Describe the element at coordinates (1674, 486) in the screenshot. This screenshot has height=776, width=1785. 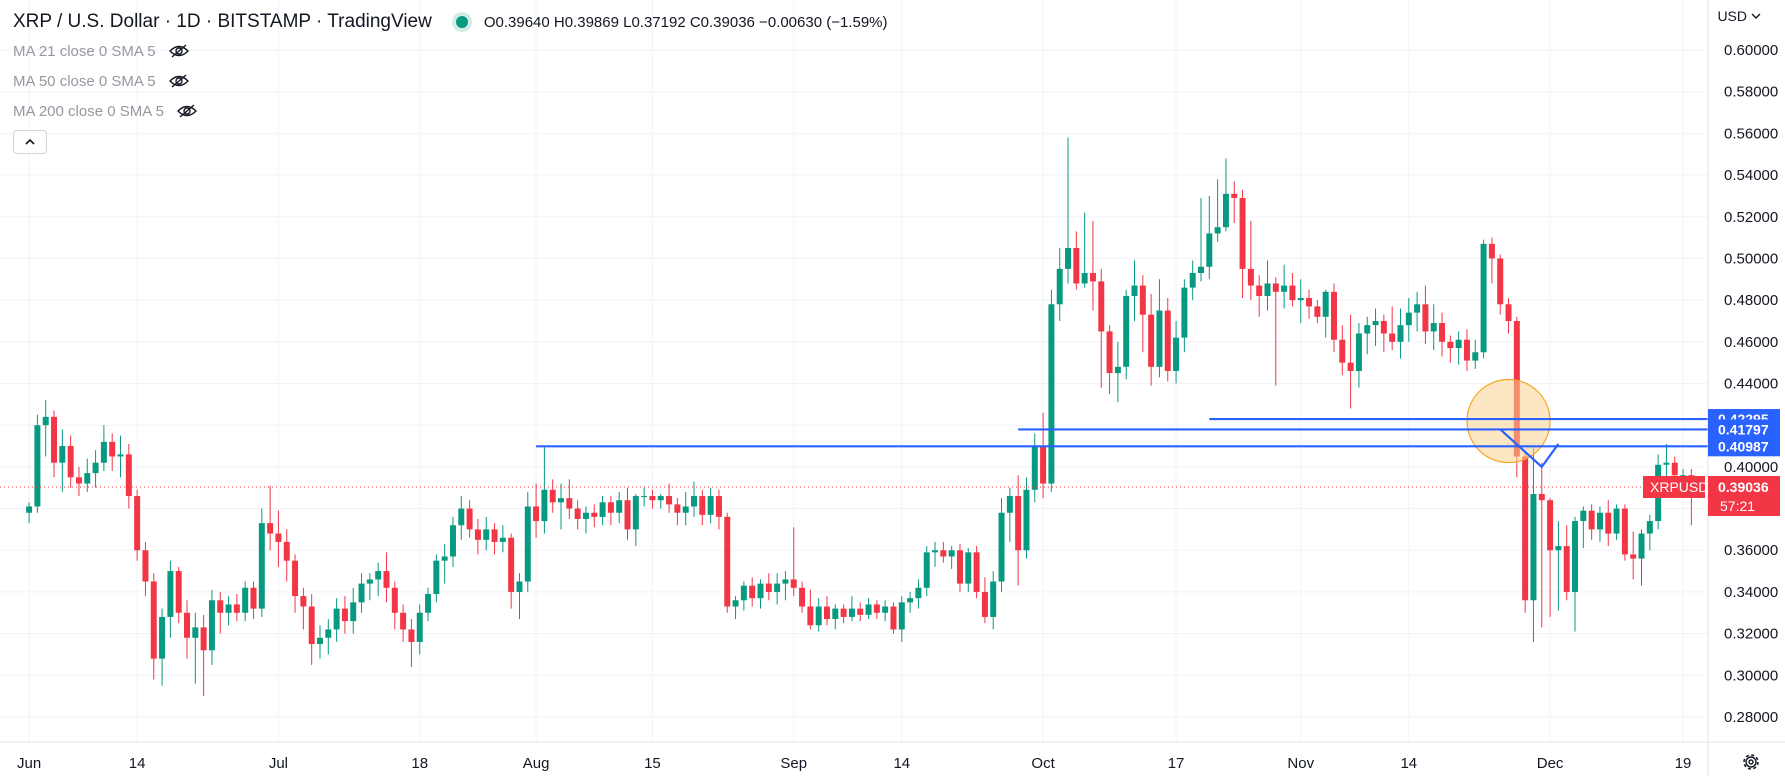
I see `symbol-tag-bg` at that location.